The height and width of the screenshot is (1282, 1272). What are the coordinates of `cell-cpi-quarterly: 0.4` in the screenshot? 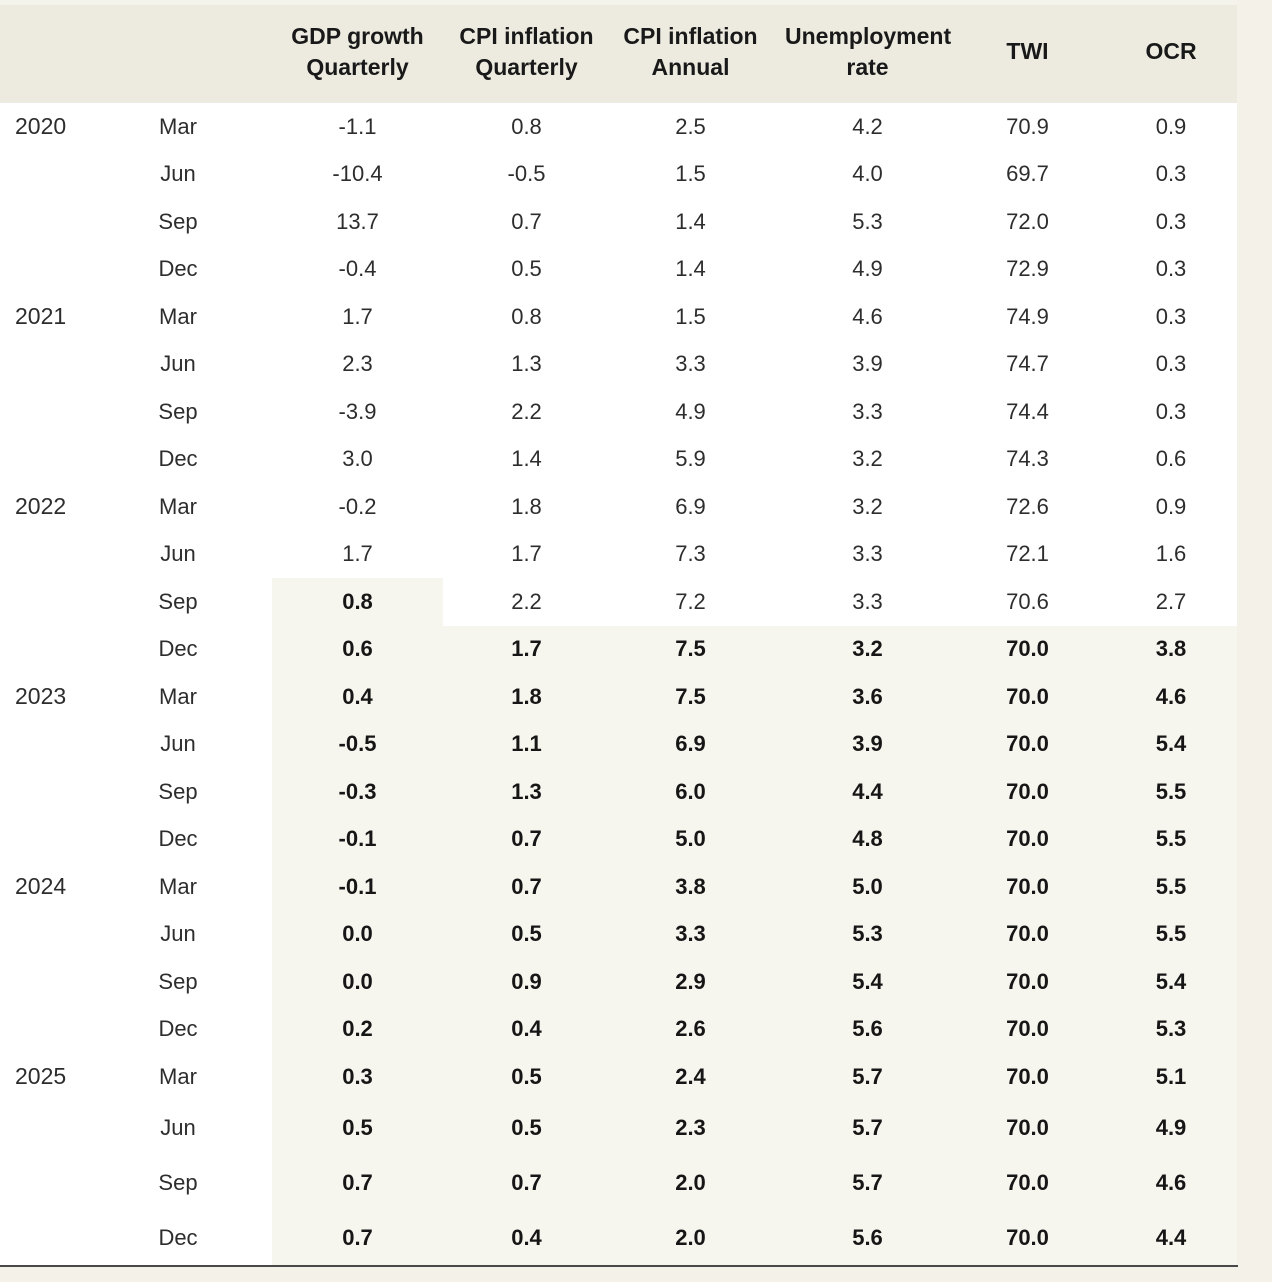 It's located at (526, 1029).